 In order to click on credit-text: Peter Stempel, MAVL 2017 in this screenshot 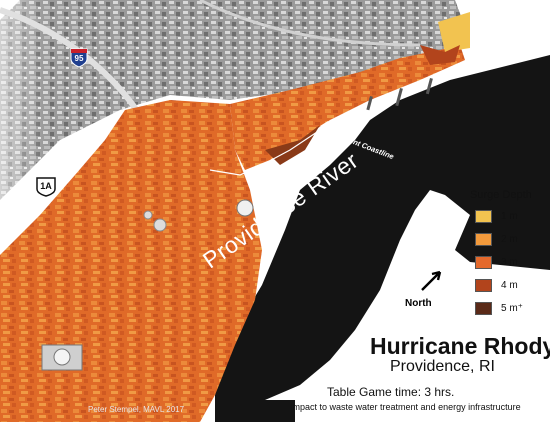, I will do `click(136, 409)`.